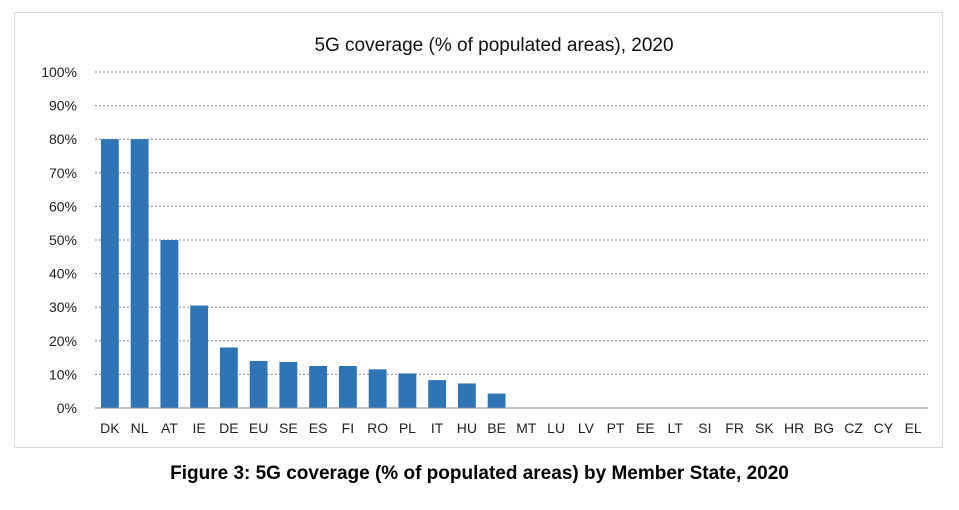 The width and height of the screenshot is (959, 510). I want to click on x-tick-label: EU, so click(258, 428).